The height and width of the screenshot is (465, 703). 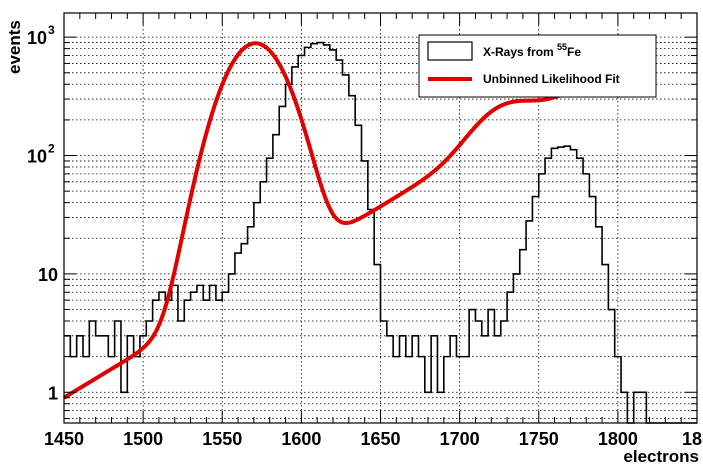 I want to click on legend-fit-label: Unbinned Likelihood Fit, so click(x=551, y=79).